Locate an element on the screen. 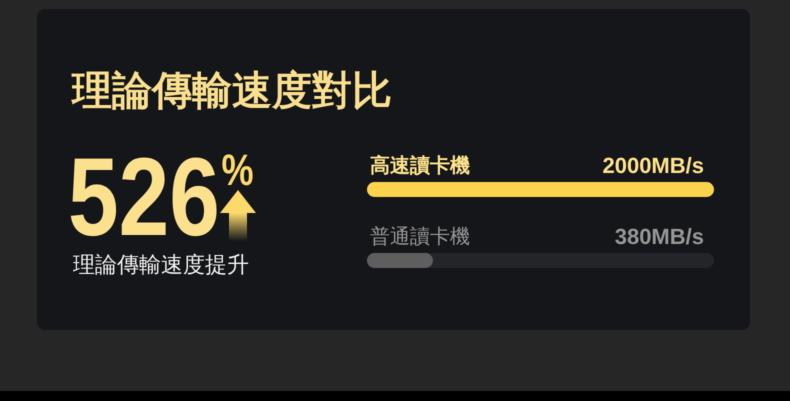  chart-title: 理論傳輸速度對比 is located at coordinates (231, 91).